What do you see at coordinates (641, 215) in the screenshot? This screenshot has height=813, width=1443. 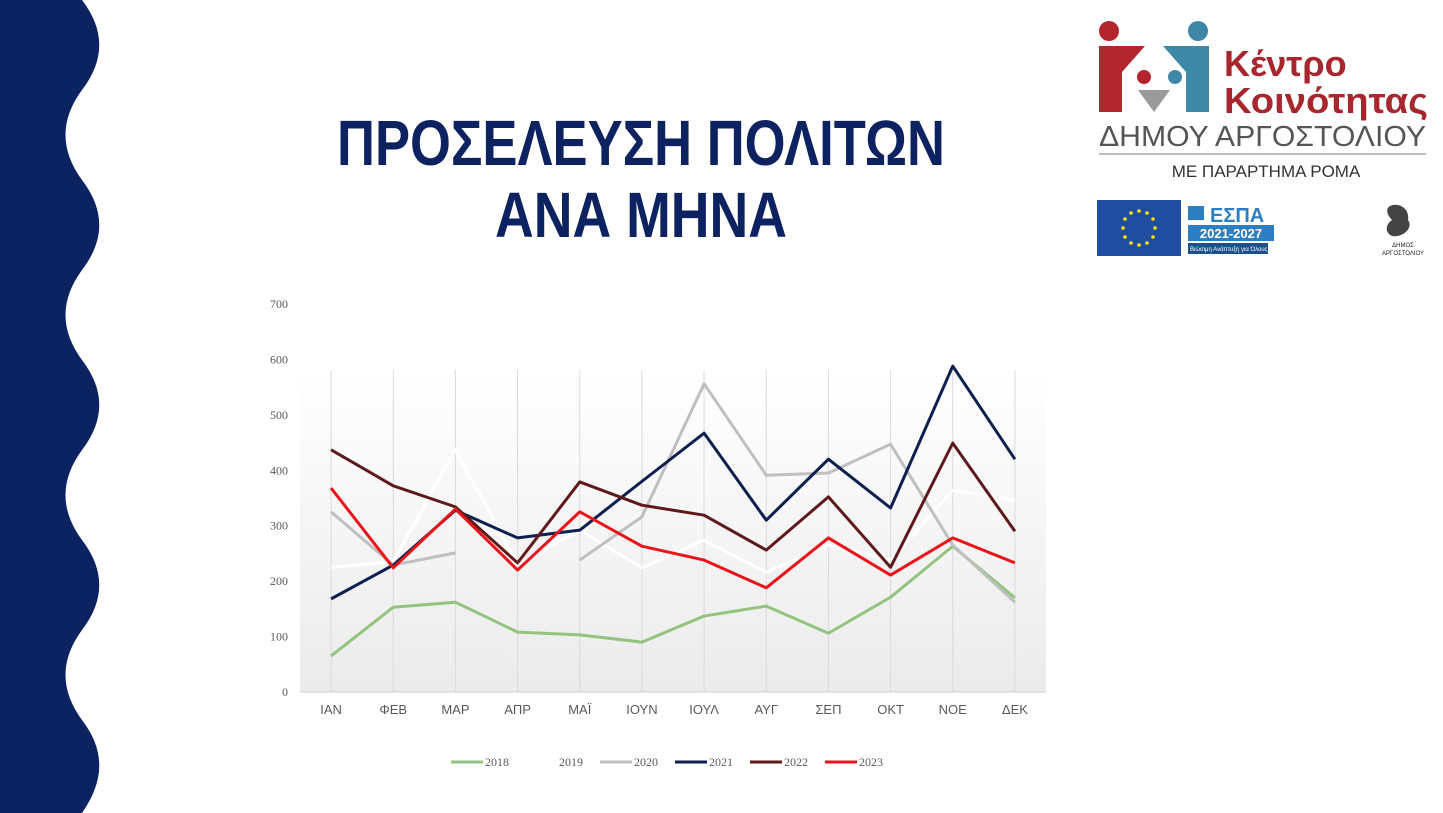 I see `title-line: ΑΝΑ ΜΗΝΑ` at bounding box center [641, 215].